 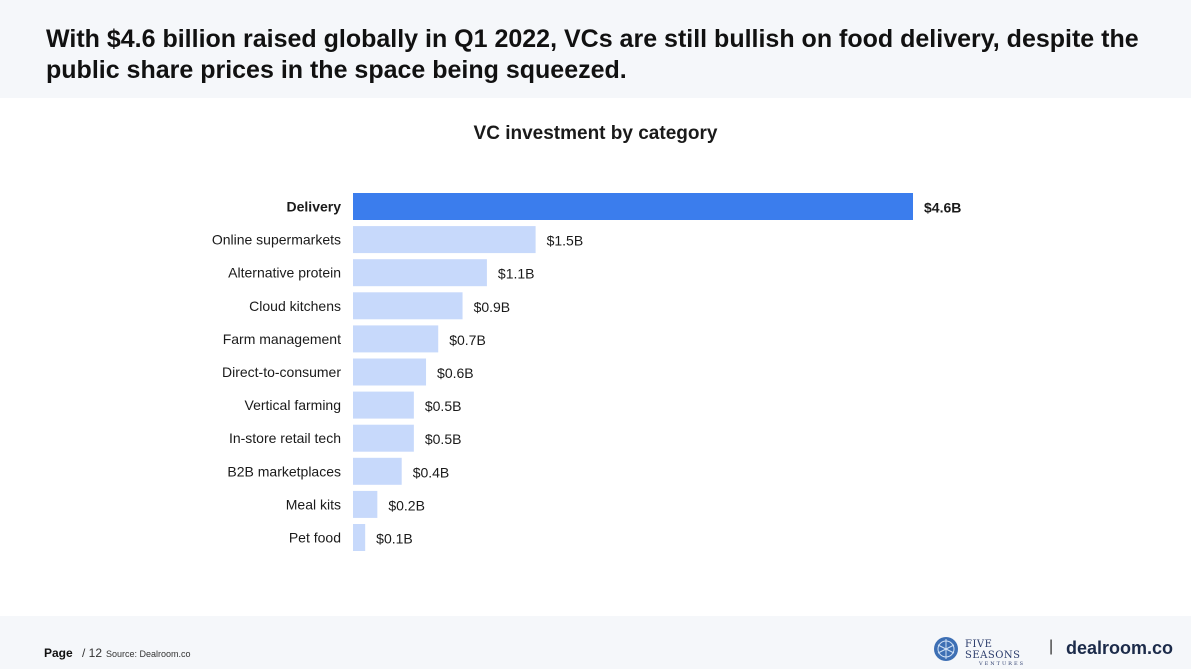 I want to click on partner-logo-line2: VENTURES, so click(x=1002, y=664).